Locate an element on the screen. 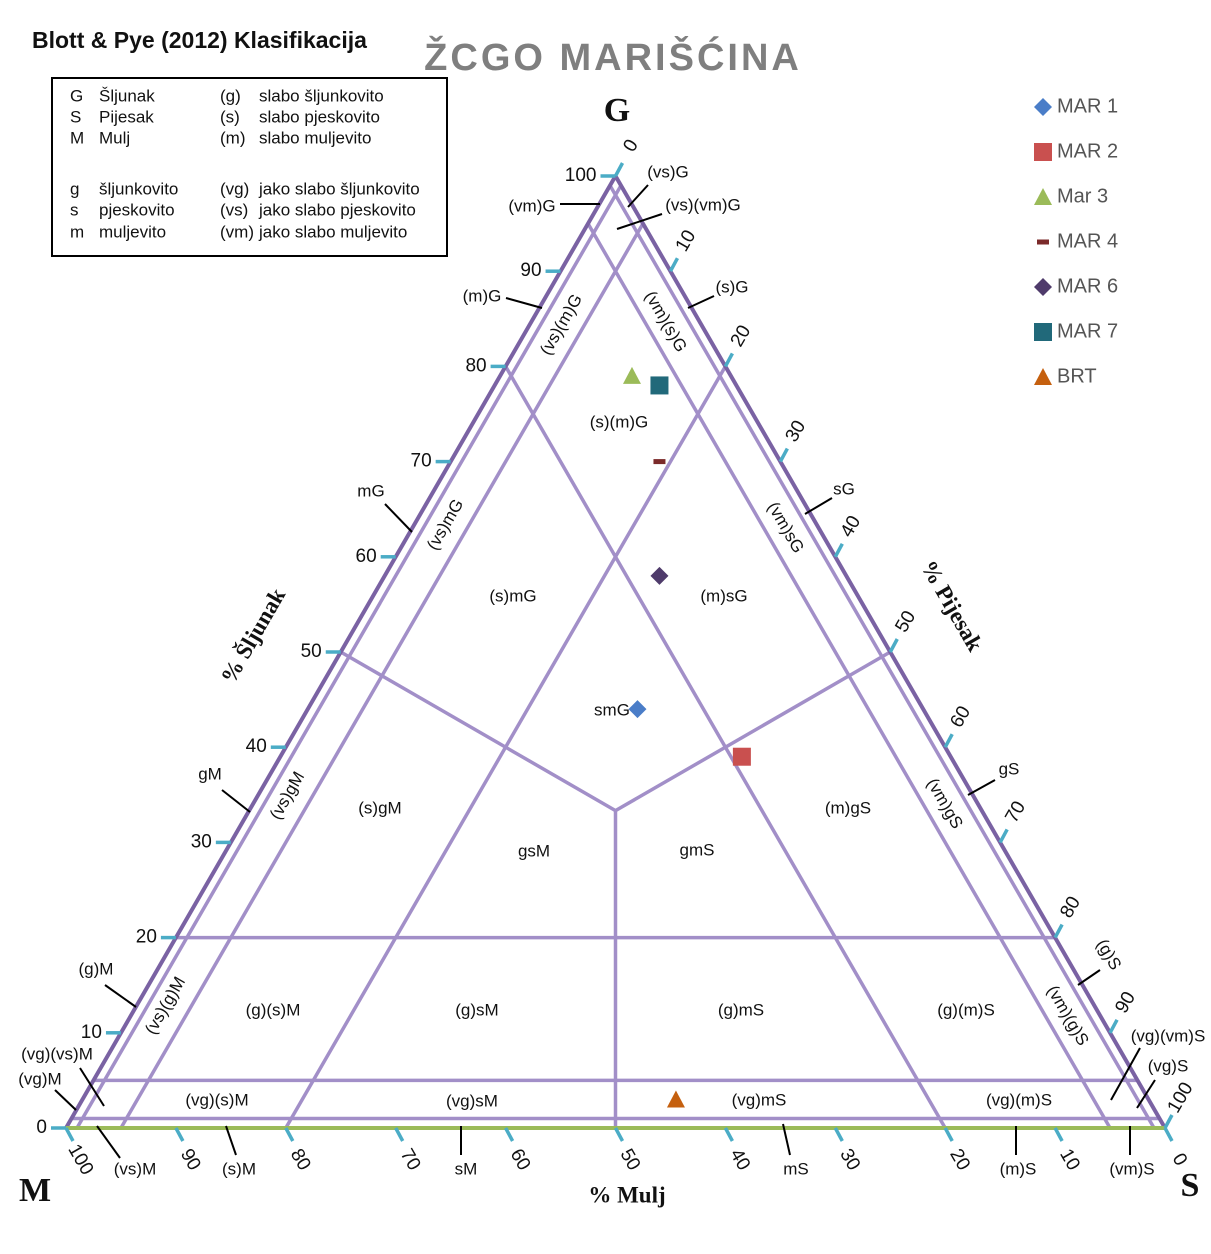 The height and width of the screenshot is (1254, 1211). corner-label: M is located at coordinates (35, 1190).